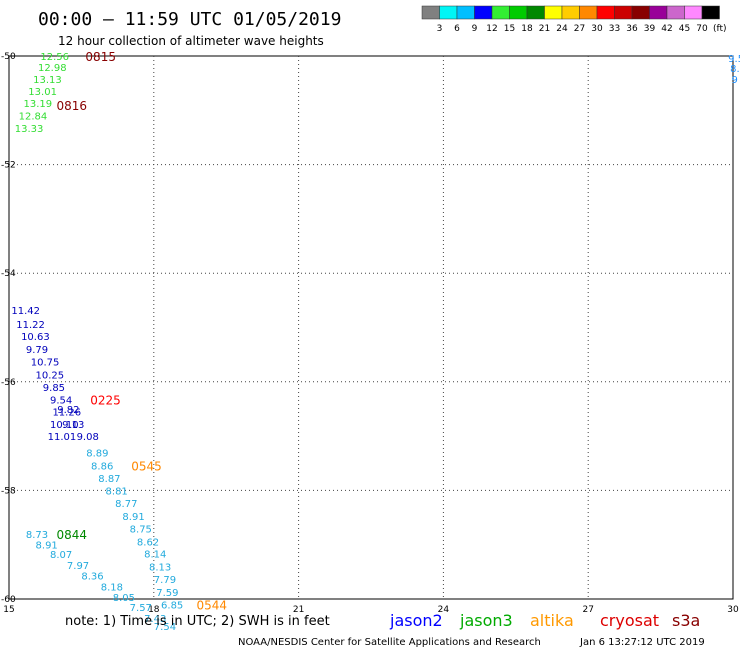  I want to click on x-tick-label: 24, so click(444, 610).